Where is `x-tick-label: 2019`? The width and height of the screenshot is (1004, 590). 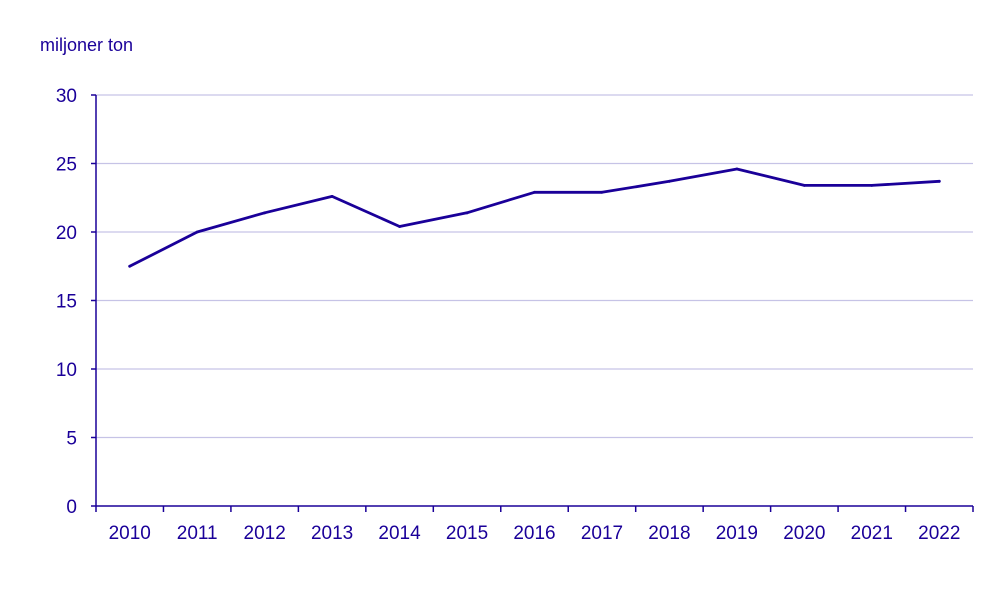 x-tick-label: 2019 is located at coordinates (737, 533).